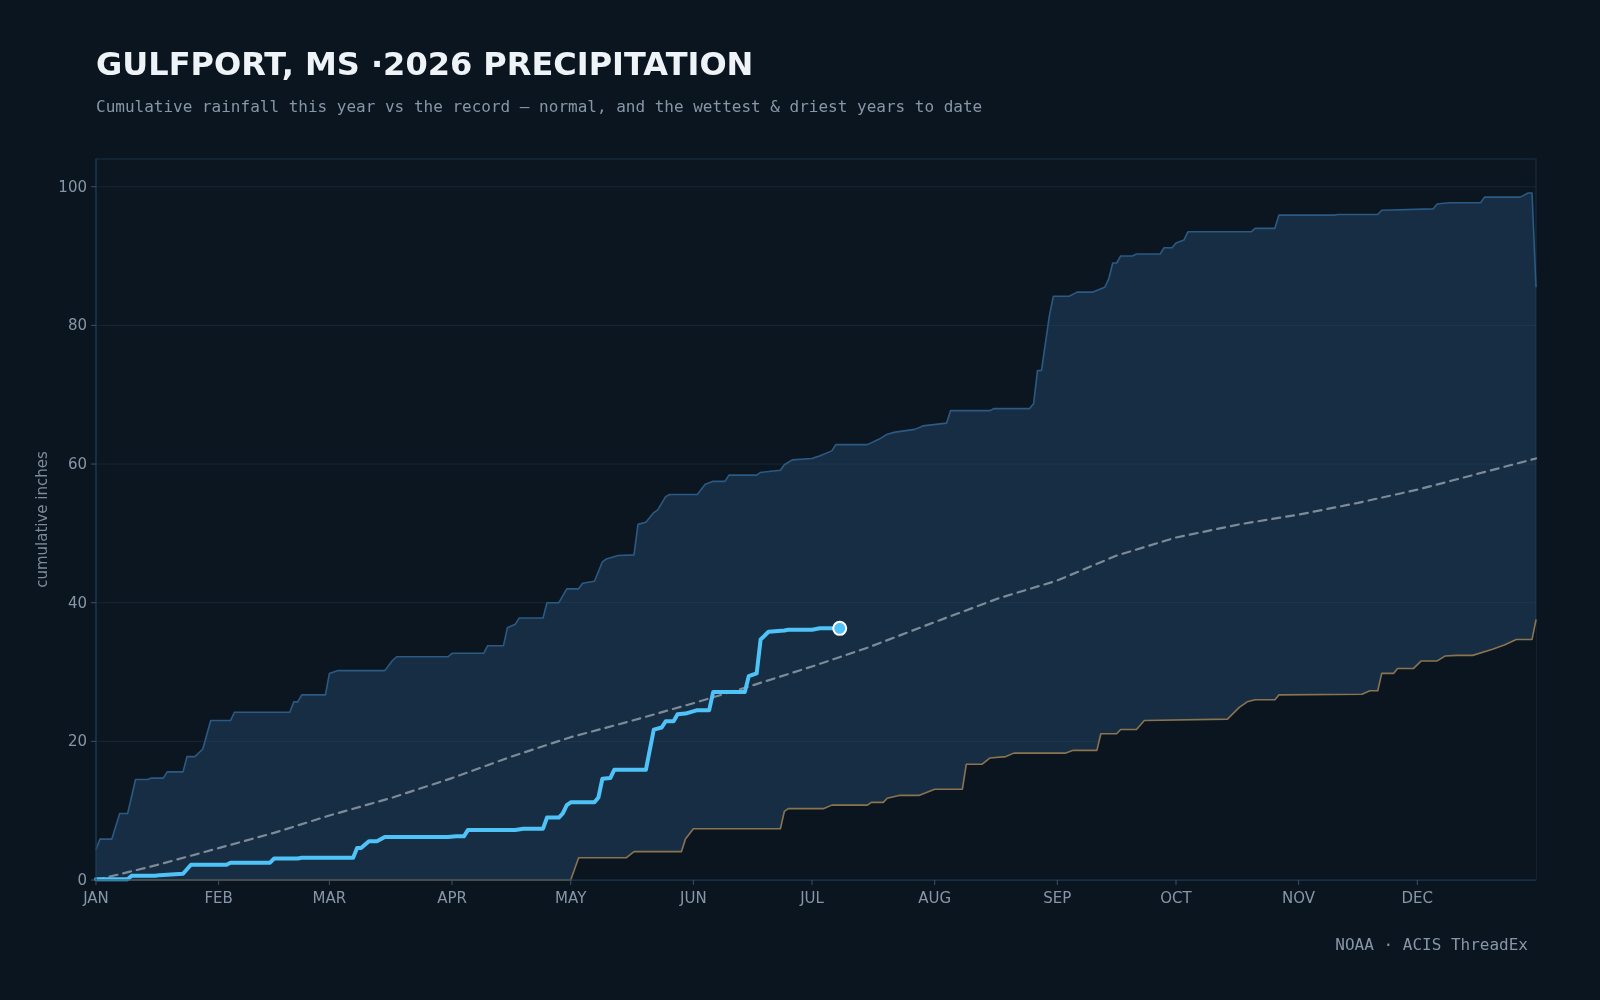 This screenshot has height=1000, width=1600. Describe the element at coordinates (82, 880) in the screenshot. I see `y-tick-label: 0` at that location.